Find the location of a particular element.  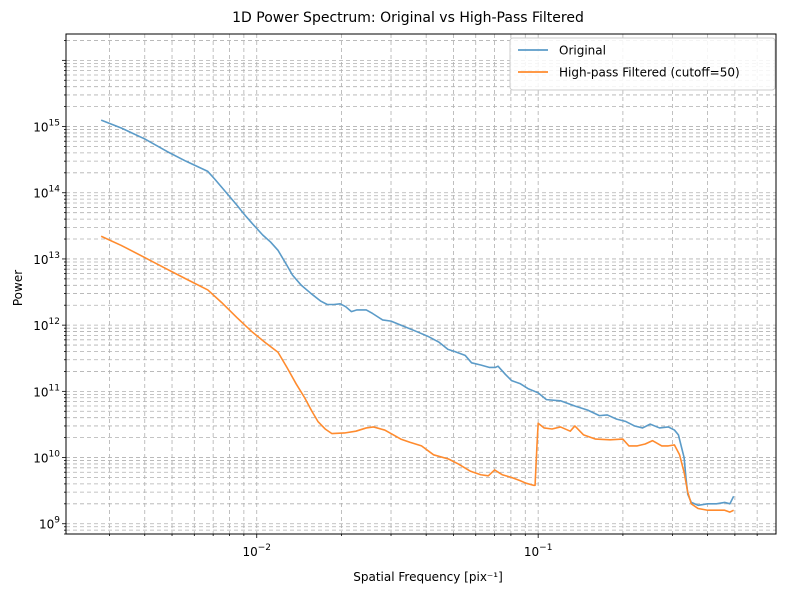

y-tick-label: 1011 is located at coordinates (46, 391).